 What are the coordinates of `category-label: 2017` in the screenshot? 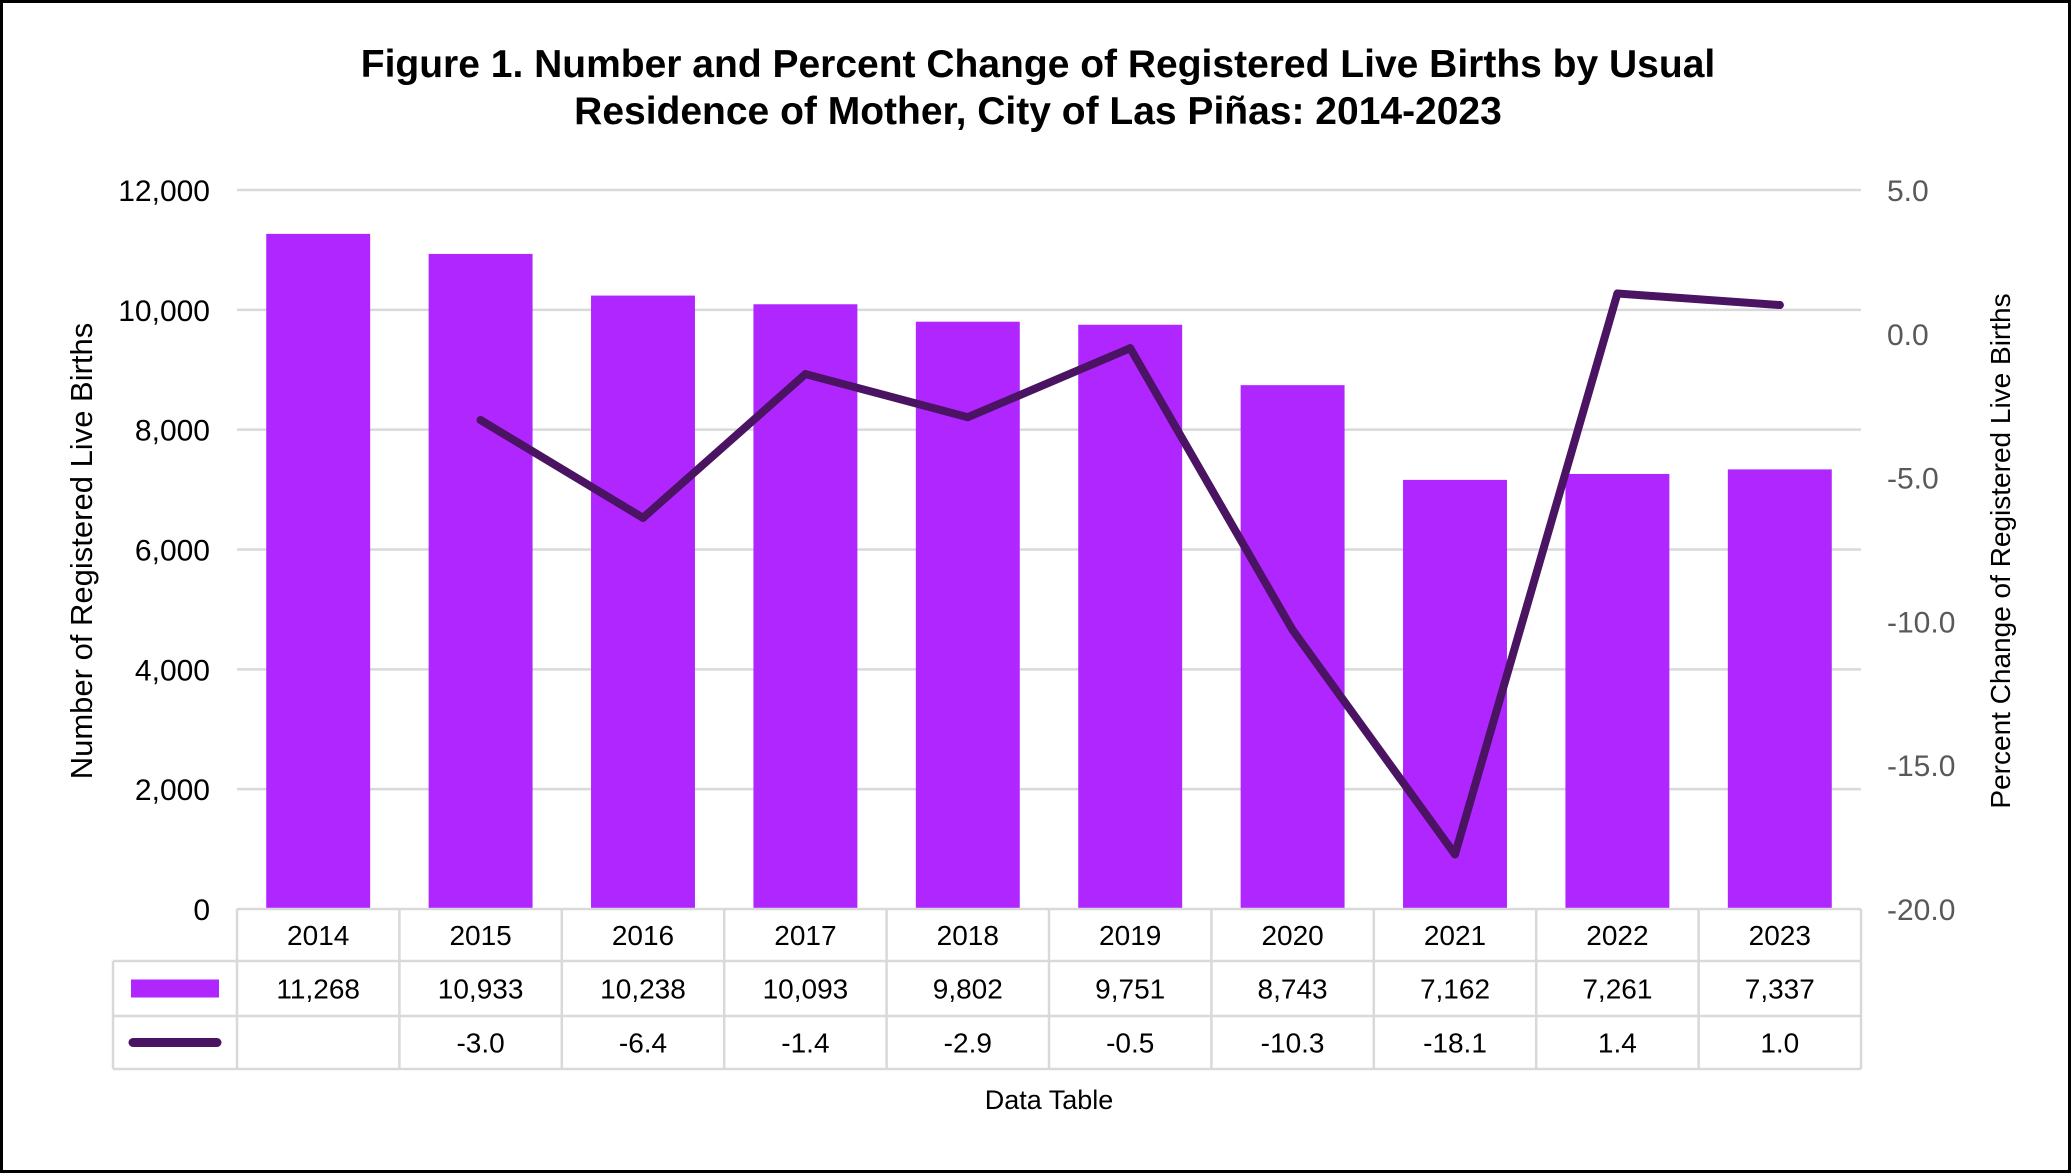 It's located at (805, 935).